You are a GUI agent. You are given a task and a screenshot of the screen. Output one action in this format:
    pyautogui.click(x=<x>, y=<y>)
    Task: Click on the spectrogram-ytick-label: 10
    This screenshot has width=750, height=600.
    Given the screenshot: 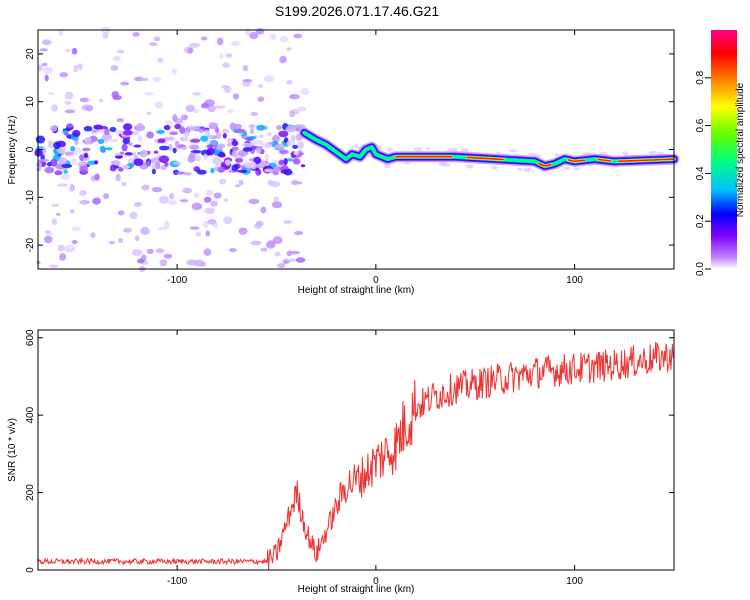 What is the action you would take?
    pyautogui.click(x=30, y=102)
    